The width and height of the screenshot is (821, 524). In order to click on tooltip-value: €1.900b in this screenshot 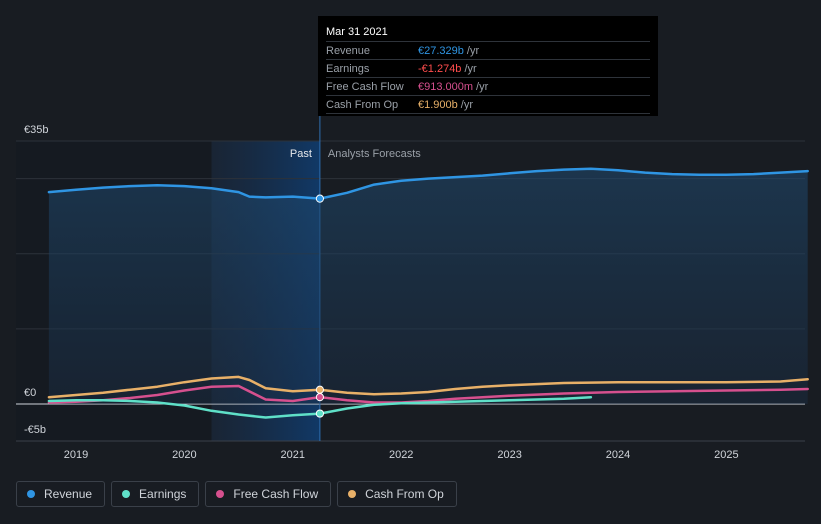, I will do `click(438, 104)`.